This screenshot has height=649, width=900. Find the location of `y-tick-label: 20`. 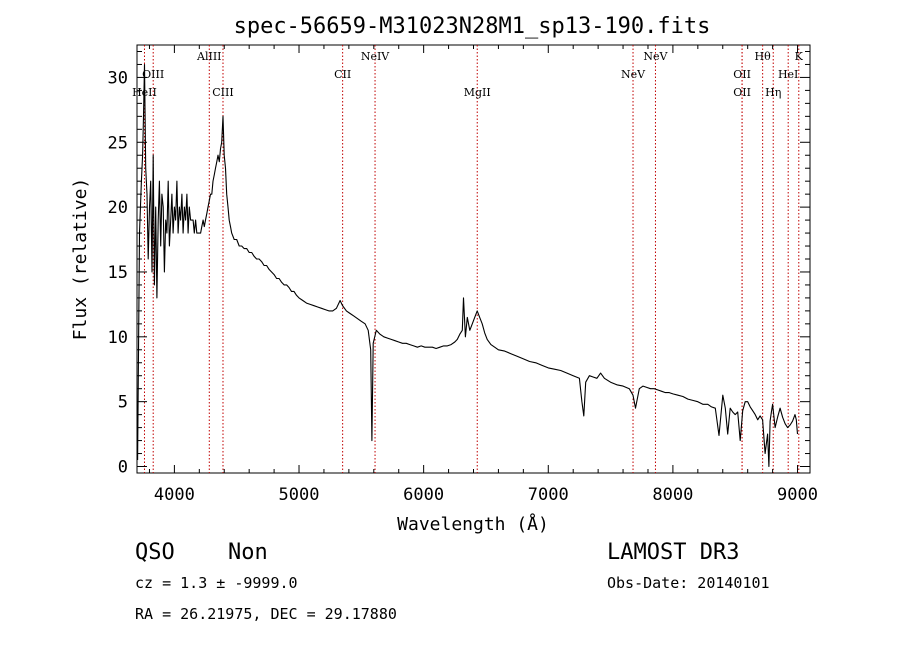

y-tick-label: 20 is located at coordinates (118, 208).